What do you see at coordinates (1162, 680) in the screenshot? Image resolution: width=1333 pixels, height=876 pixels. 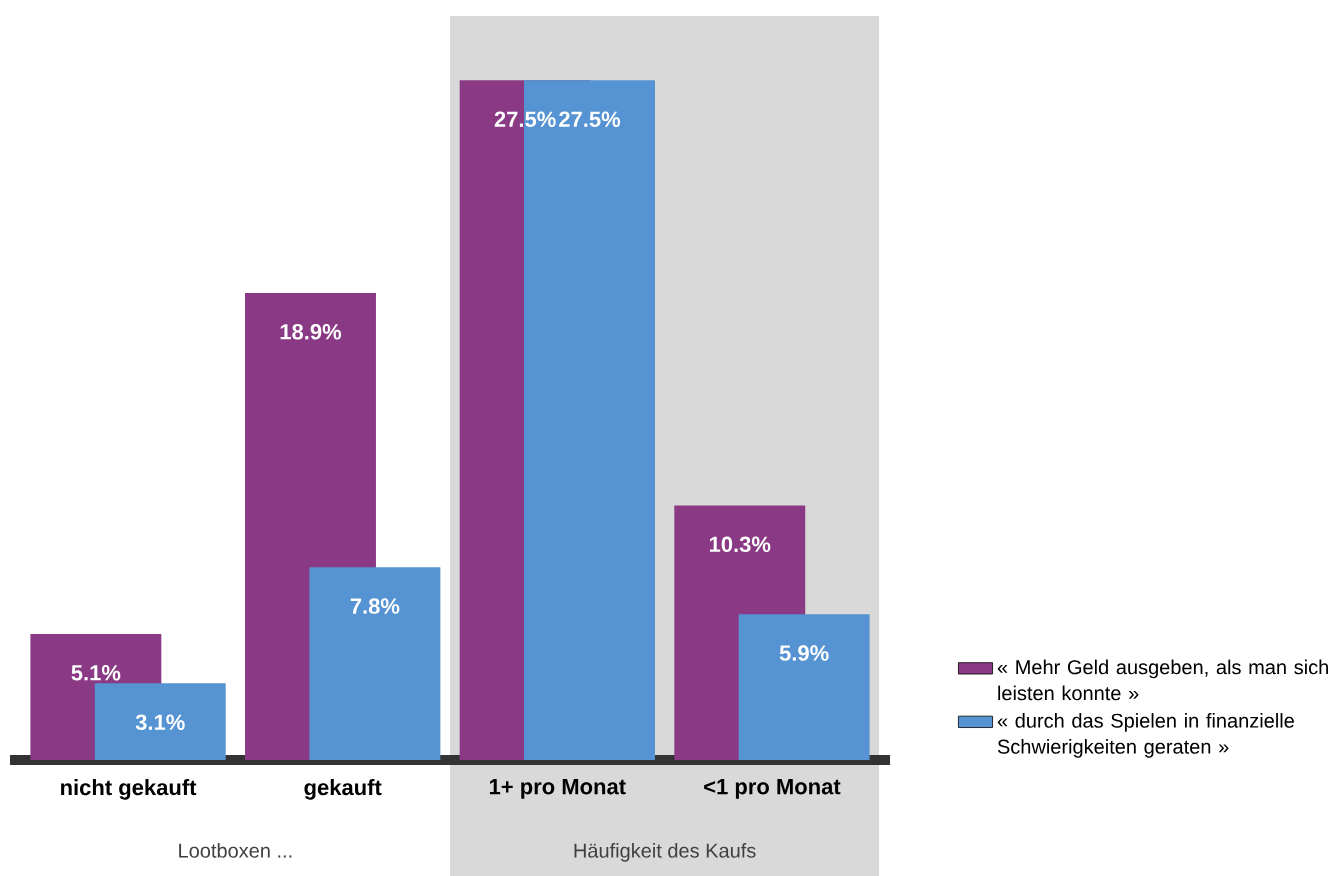 I see `legend-label: « Mehr Geld ausgeben, als man sich leisten konnte »` at bounding box center [1162, 680].